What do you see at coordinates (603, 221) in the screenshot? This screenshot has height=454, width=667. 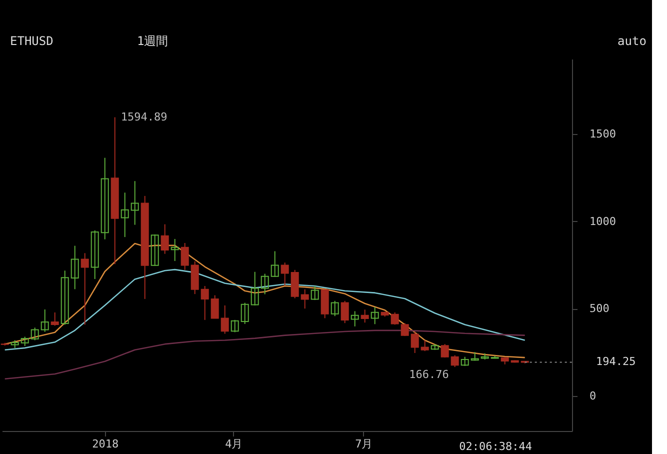 I see `y-tick-label: 1000` at bounding box center [603, 221].